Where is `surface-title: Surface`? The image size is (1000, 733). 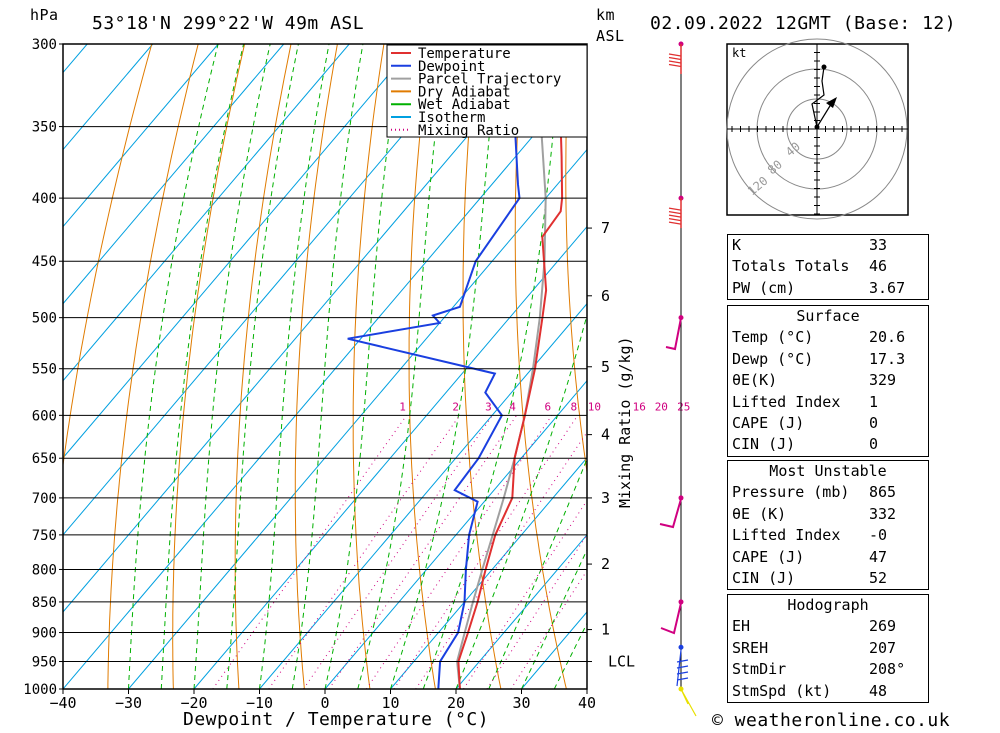
surface-title: Surface is located at coordinates (828, 316).